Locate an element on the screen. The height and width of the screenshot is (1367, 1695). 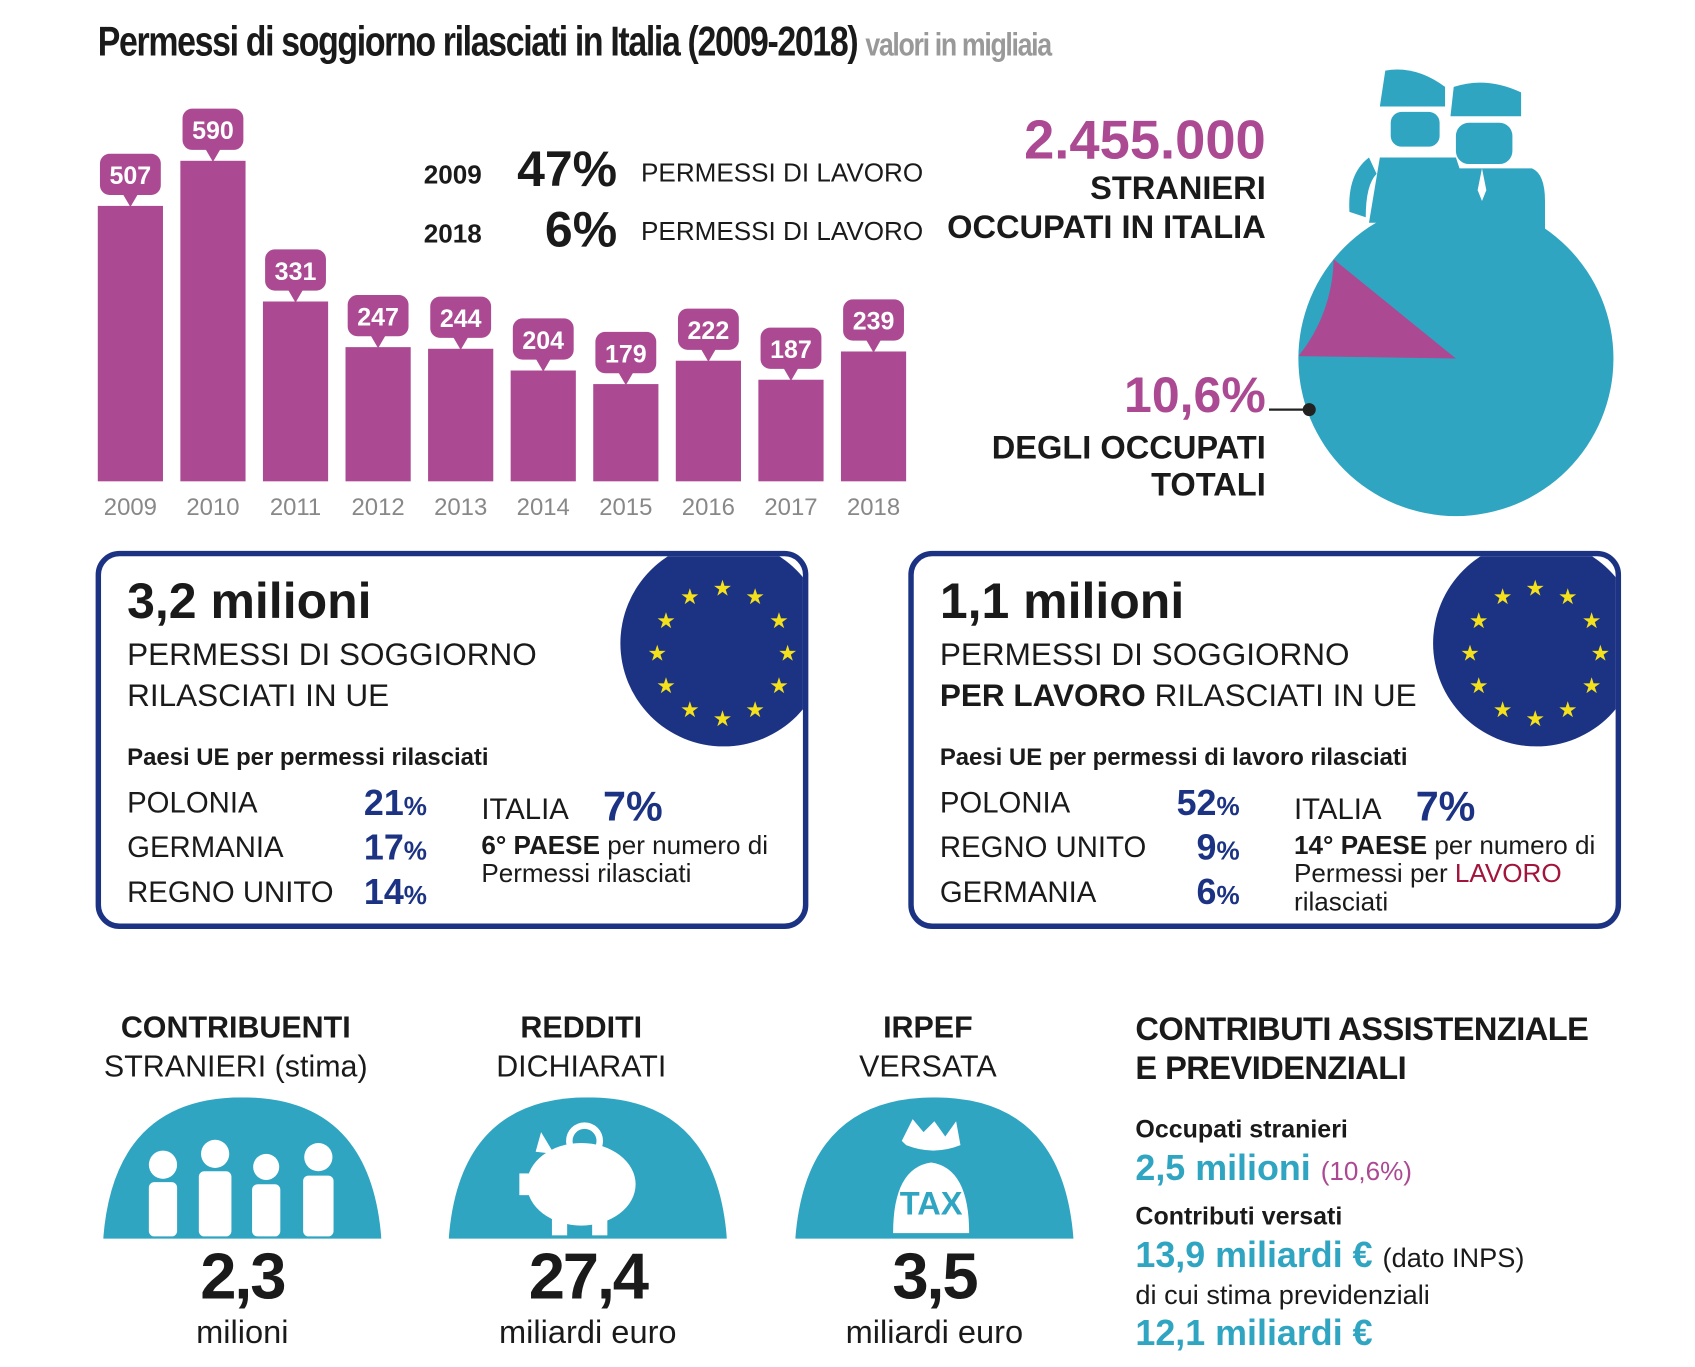
share-label: DEGLI OCCUPATI TOTALI is located at coordinates (1128, 467).